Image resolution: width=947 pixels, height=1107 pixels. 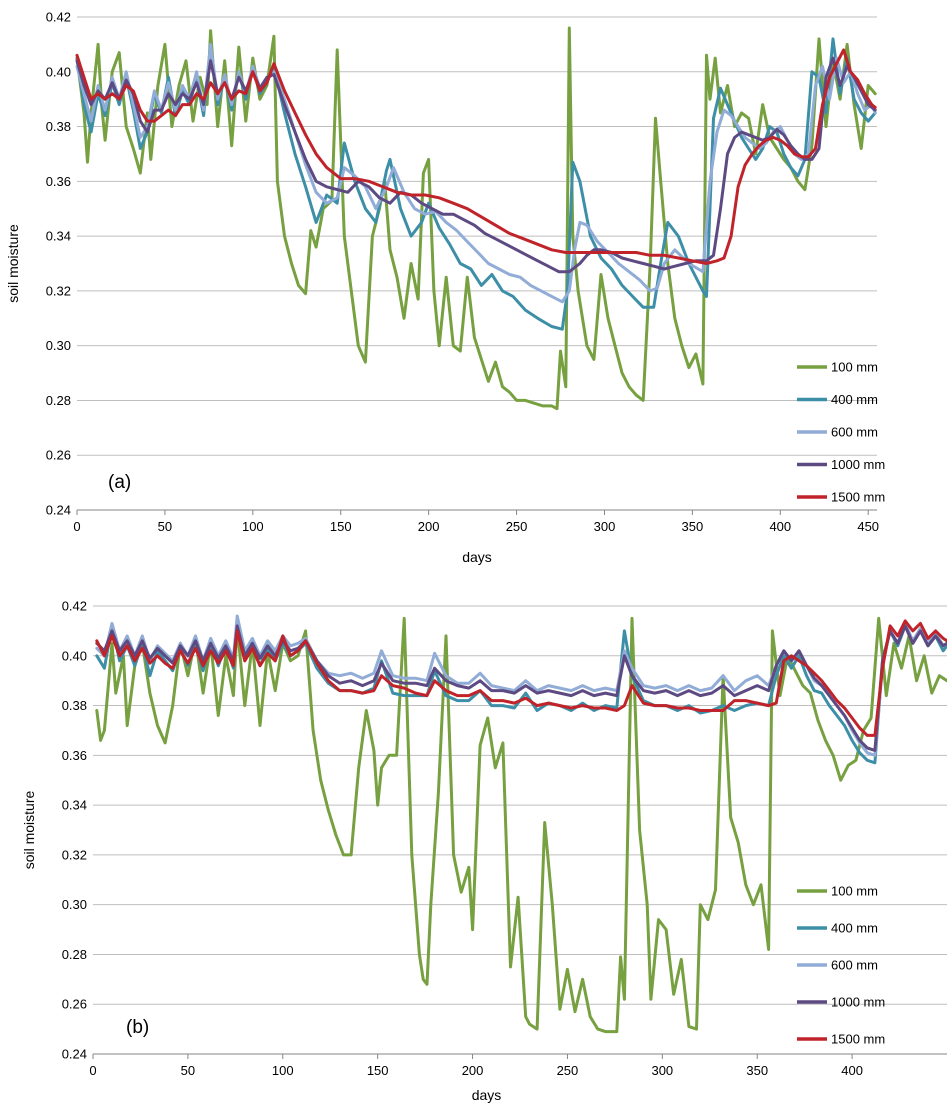 I want to click on x-tick-label: 450, so click(x=868, y=526).